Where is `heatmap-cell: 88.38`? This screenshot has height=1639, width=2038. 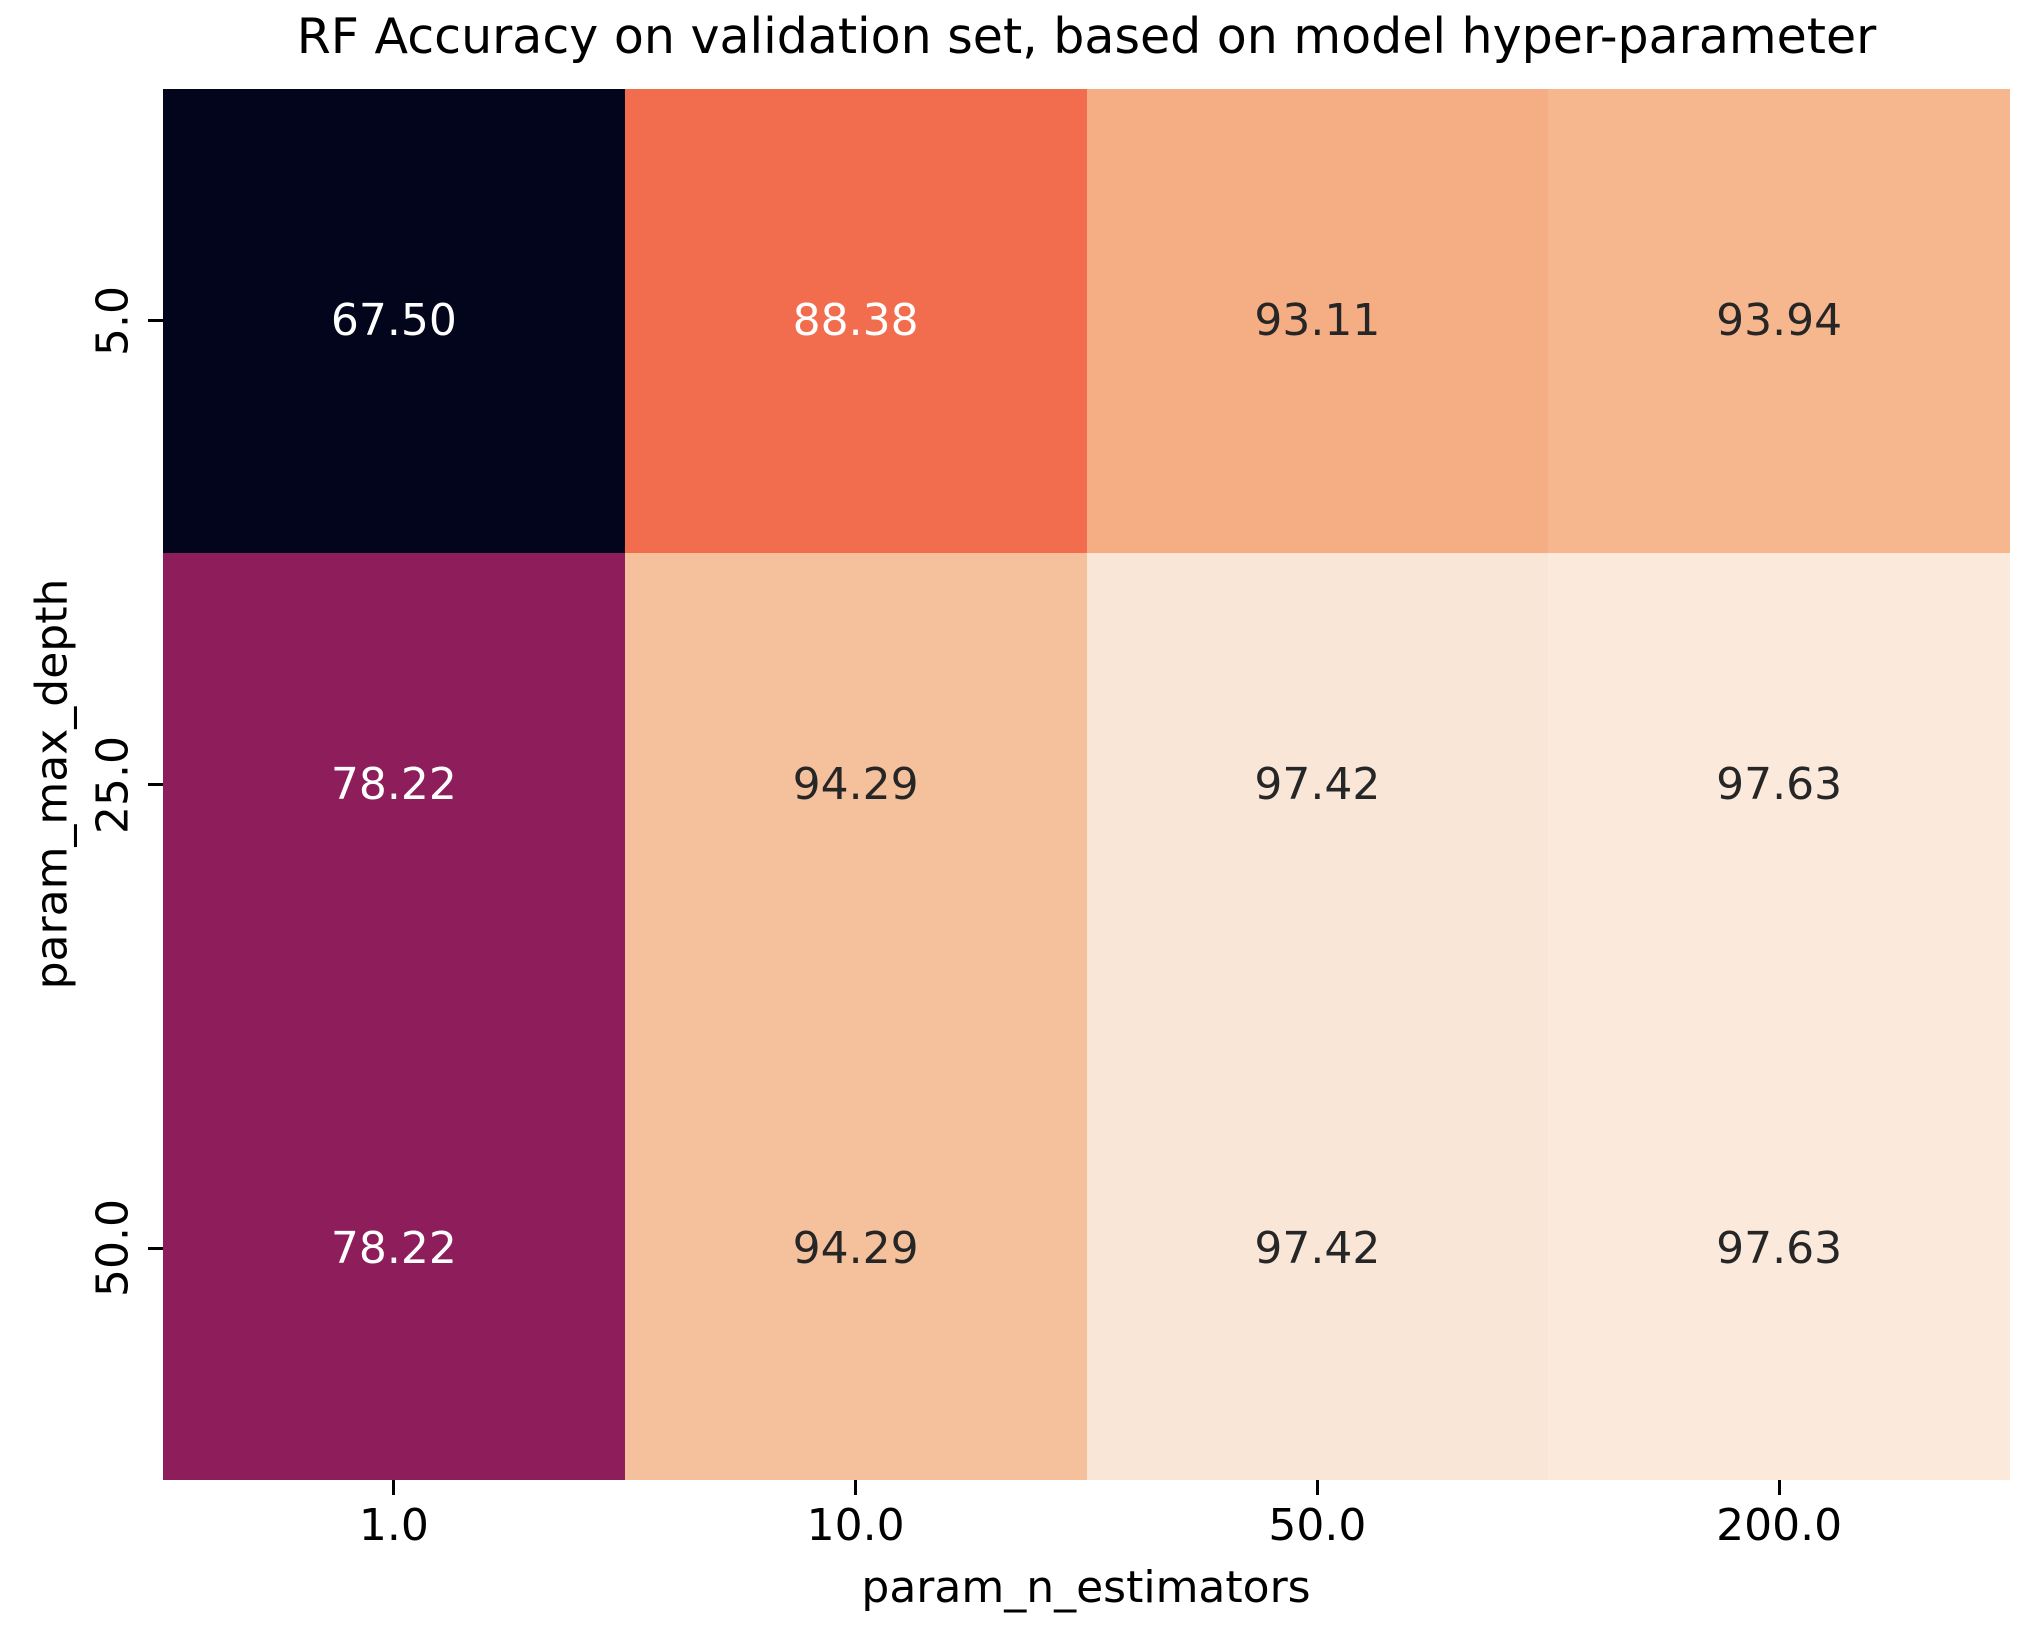
heatmap-cell: 88.38 is located at coordinates (855, 321).